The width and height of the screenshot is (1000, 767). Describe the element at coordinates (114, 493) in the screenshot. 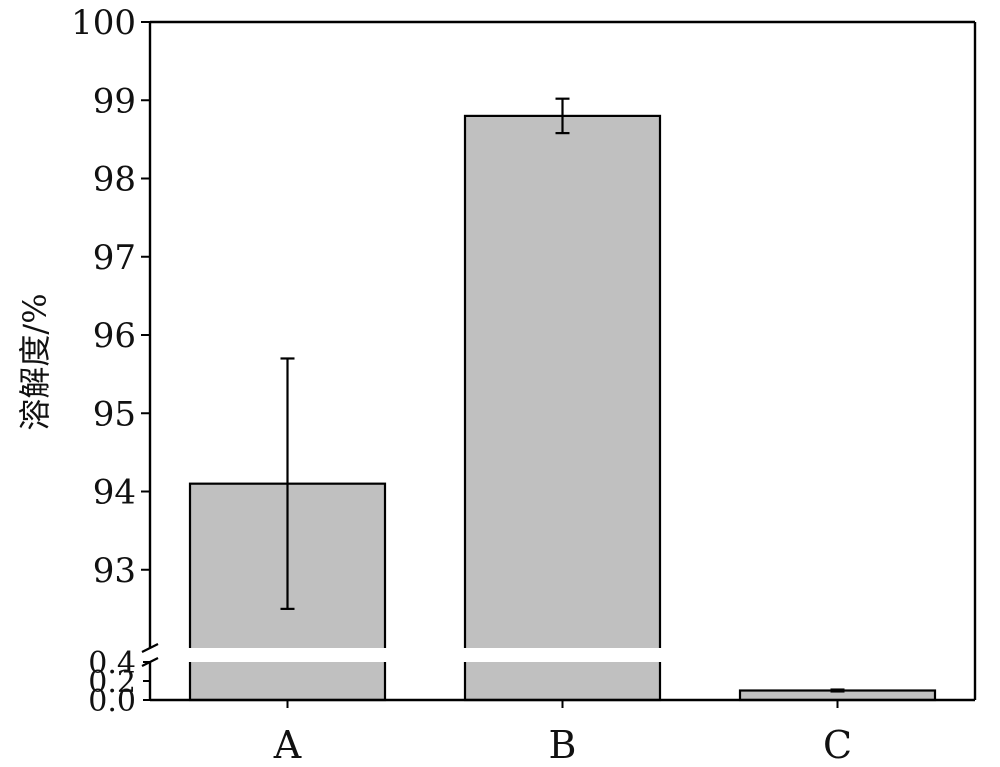

I see `y-tick-label: 94` at that location.